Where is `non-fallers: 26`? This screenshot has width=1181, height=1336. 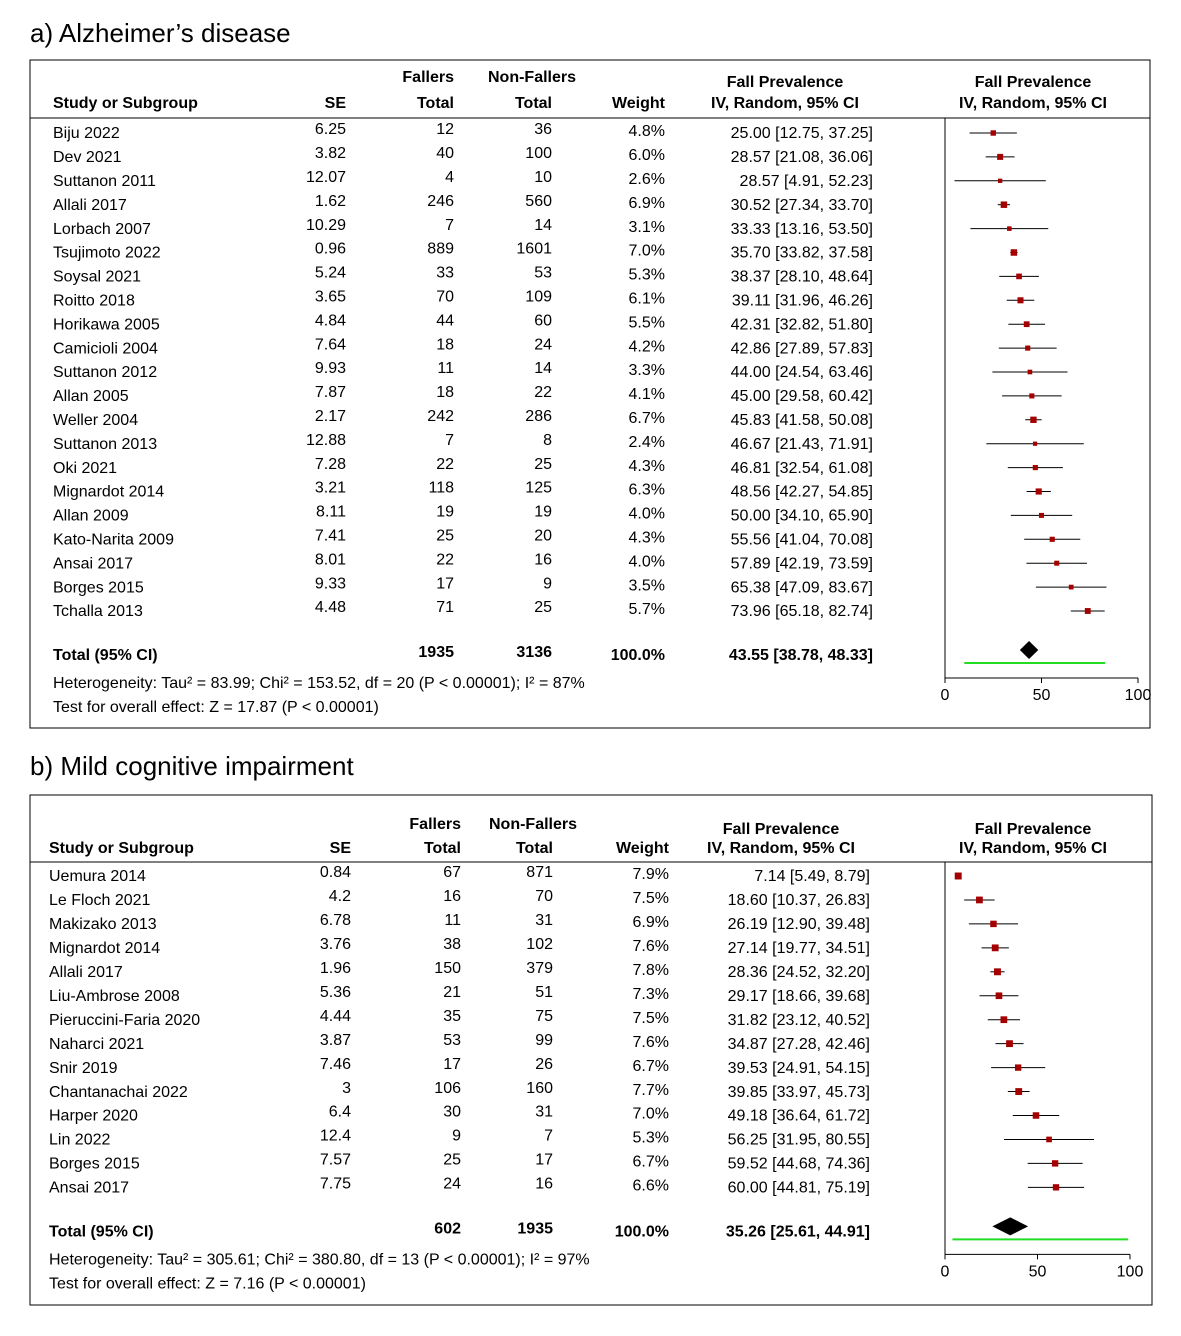 non-fallers: 26 is located at coordinates (544, 1064).